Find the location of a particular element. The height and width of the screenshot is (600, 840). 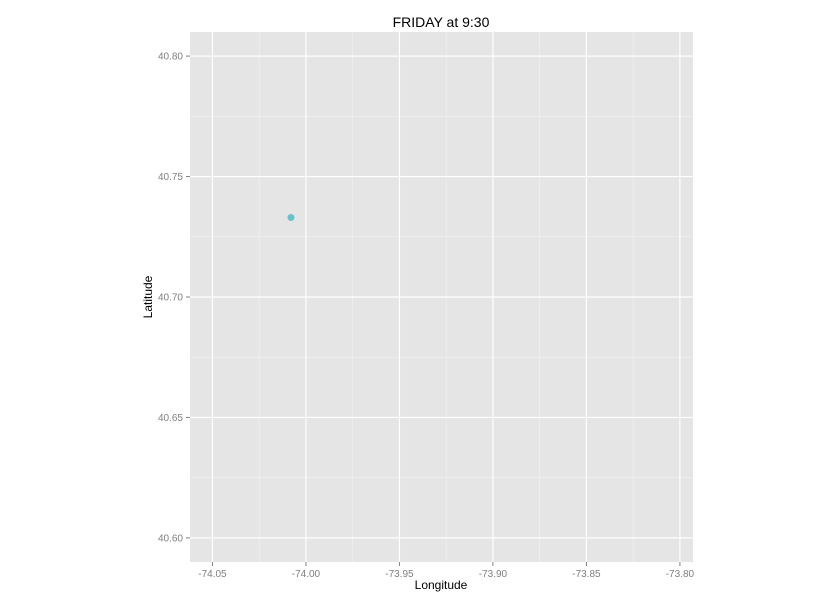

scatter-point is located at coordinates (291, 217).